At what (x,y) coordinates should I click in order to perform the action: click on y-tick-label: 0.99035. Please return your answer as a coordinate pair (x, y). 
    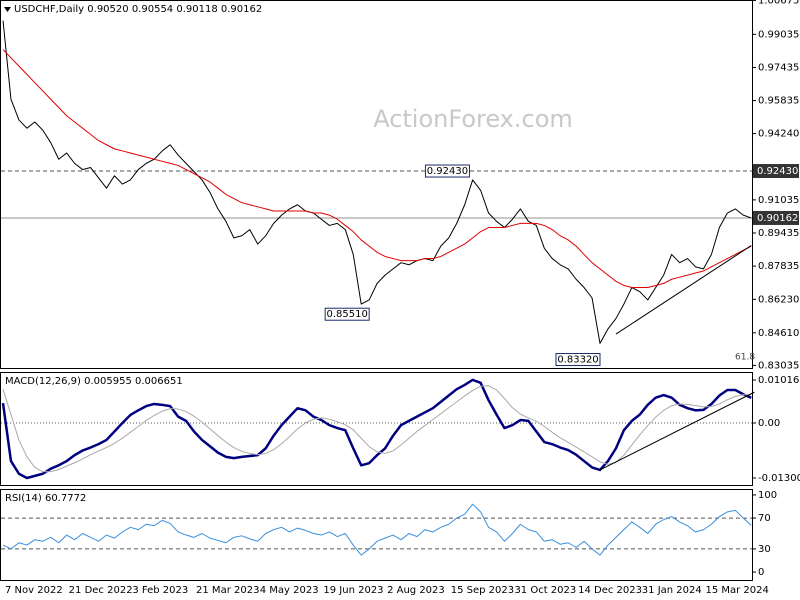
    Looking at the image, I should click on (778, 34).